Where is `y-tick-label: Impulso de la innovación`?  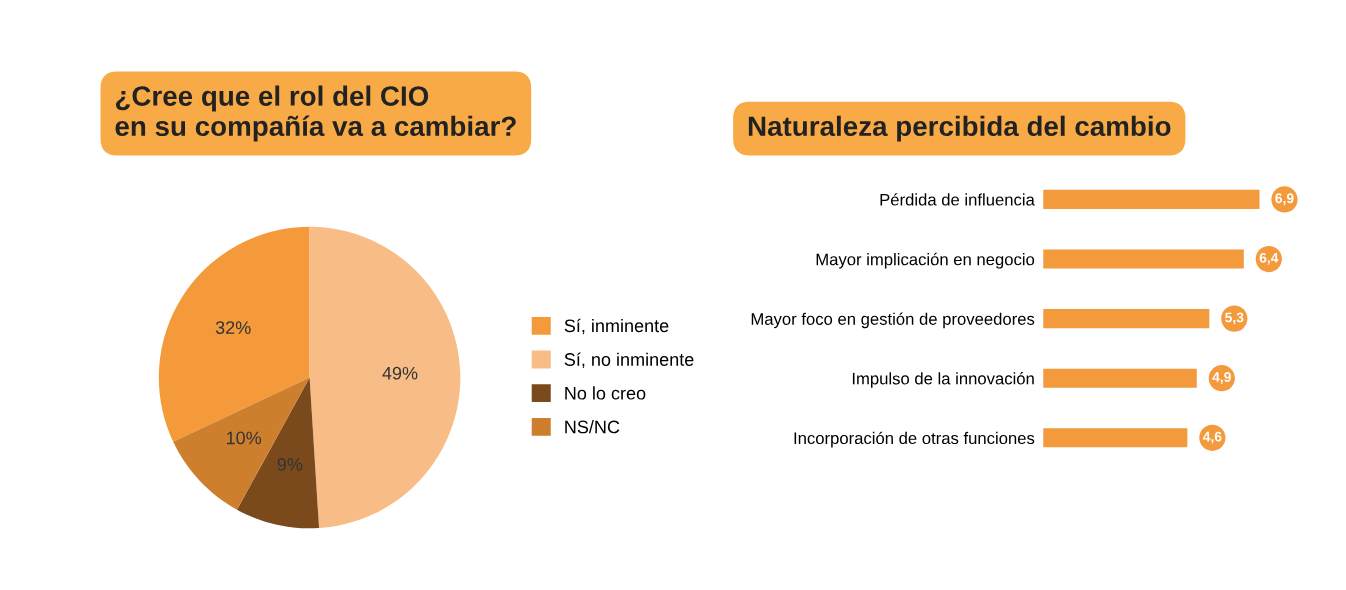 y-tick-label: Impulso de la innovación is located at coordinates (943, 380).